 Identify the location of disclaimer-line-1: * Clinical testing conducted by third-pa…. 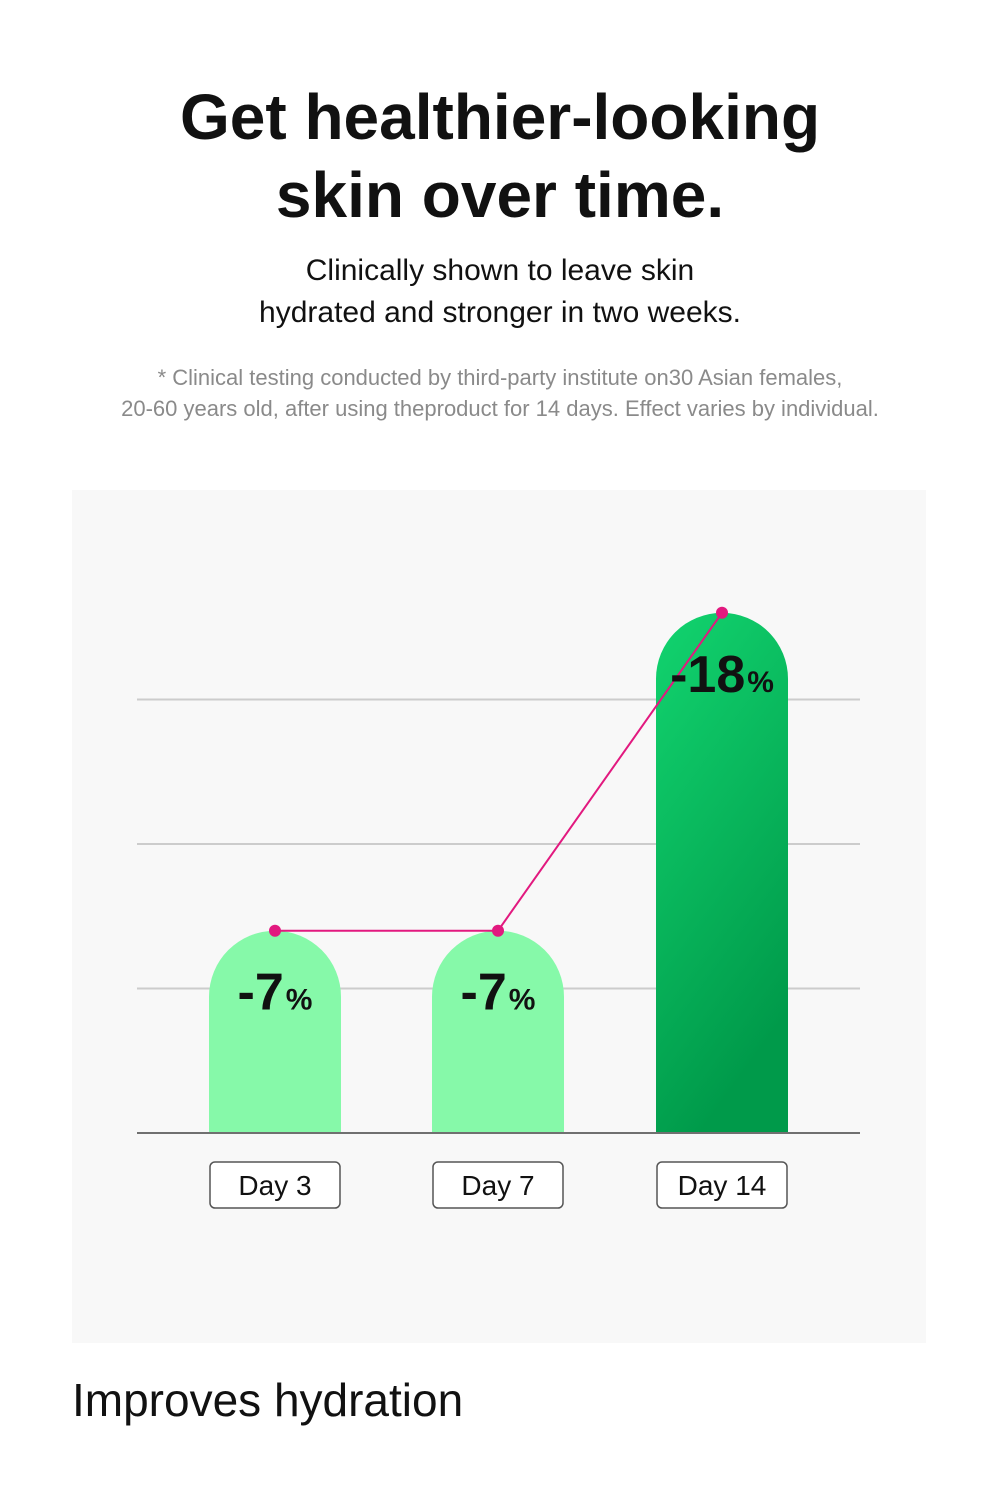
(500, 377).